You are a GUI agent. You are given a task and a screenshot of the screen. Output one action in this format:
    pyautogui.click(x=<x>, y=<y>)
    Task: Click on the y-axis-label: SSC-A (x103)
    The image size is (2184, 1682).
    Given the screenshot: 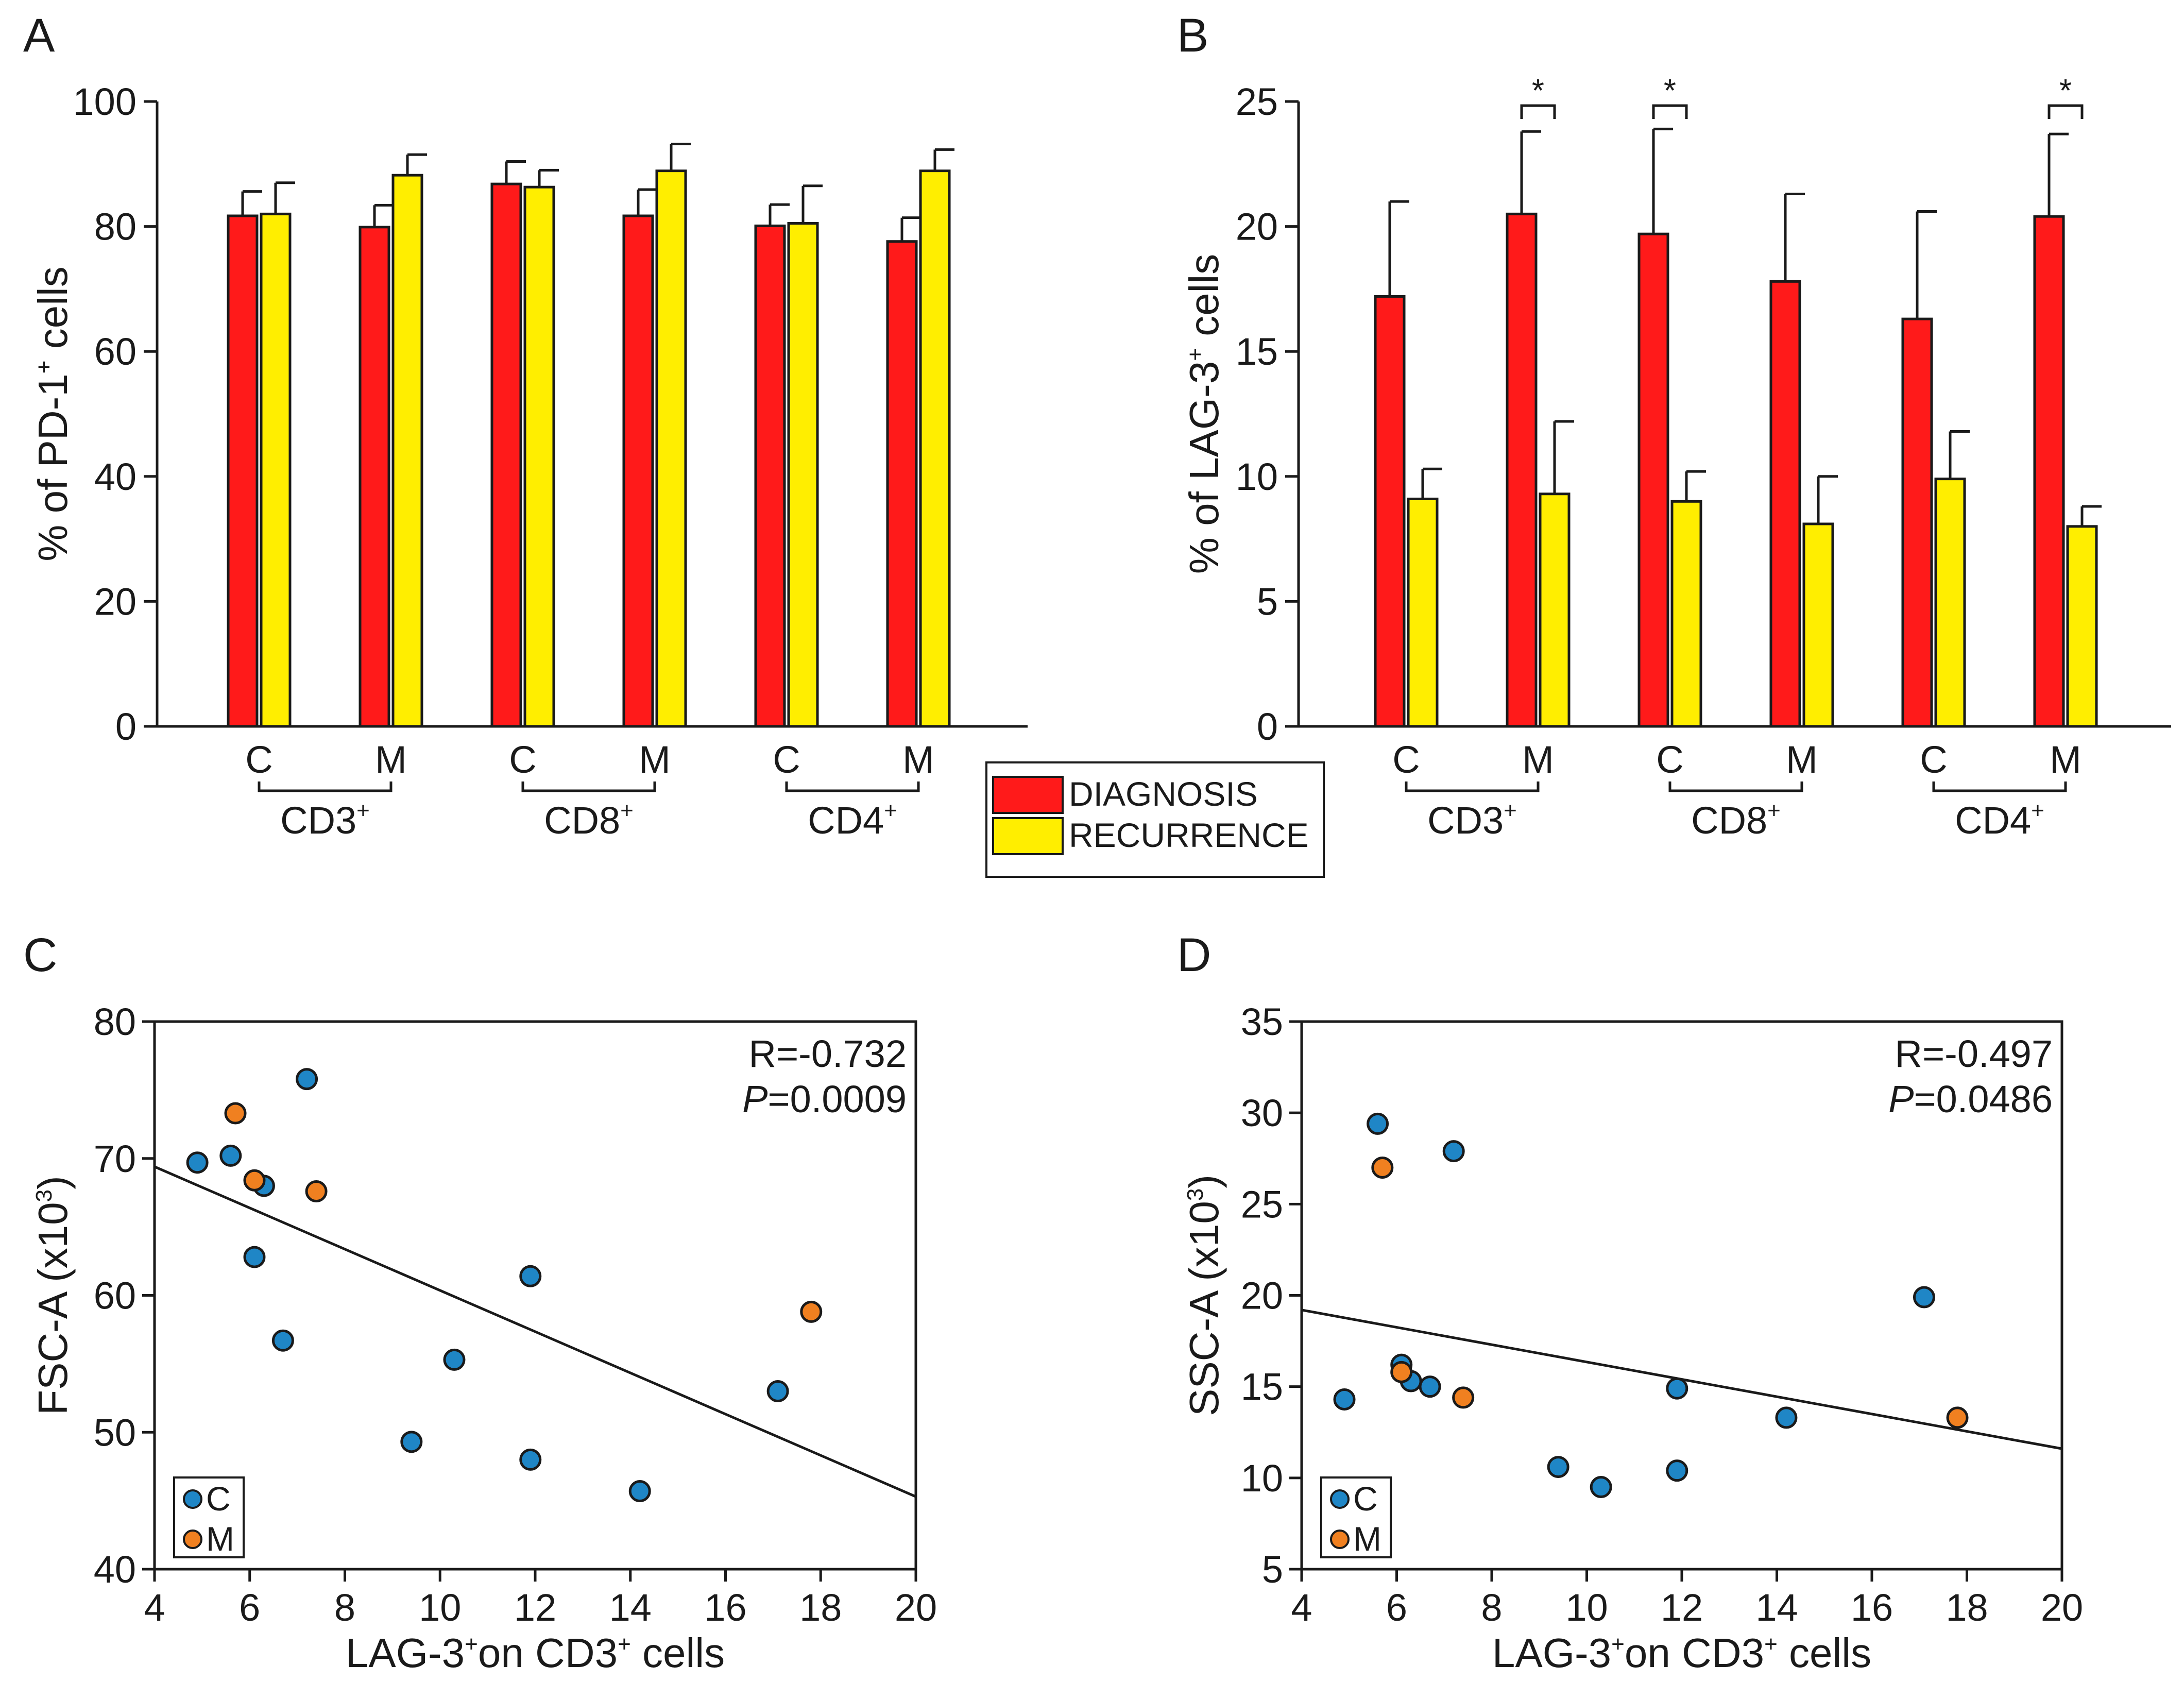 What is the action you would take?
    pyautogui.click(x=1204, y=1295)
    